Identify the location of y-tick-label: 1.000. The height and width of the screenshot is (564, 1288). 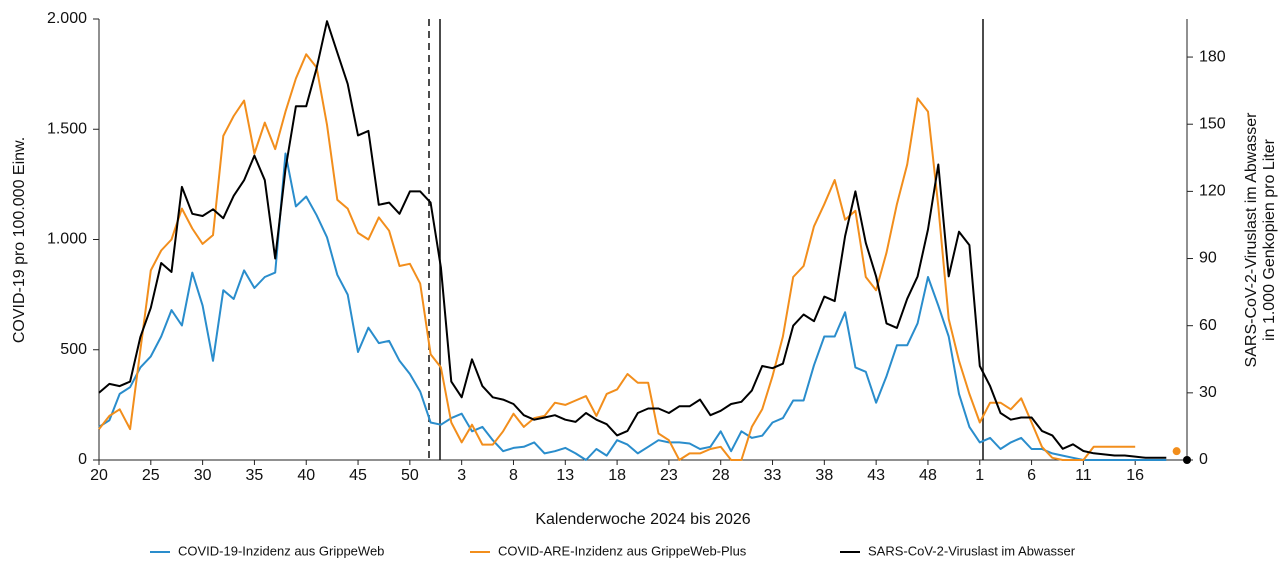
(67, 239).